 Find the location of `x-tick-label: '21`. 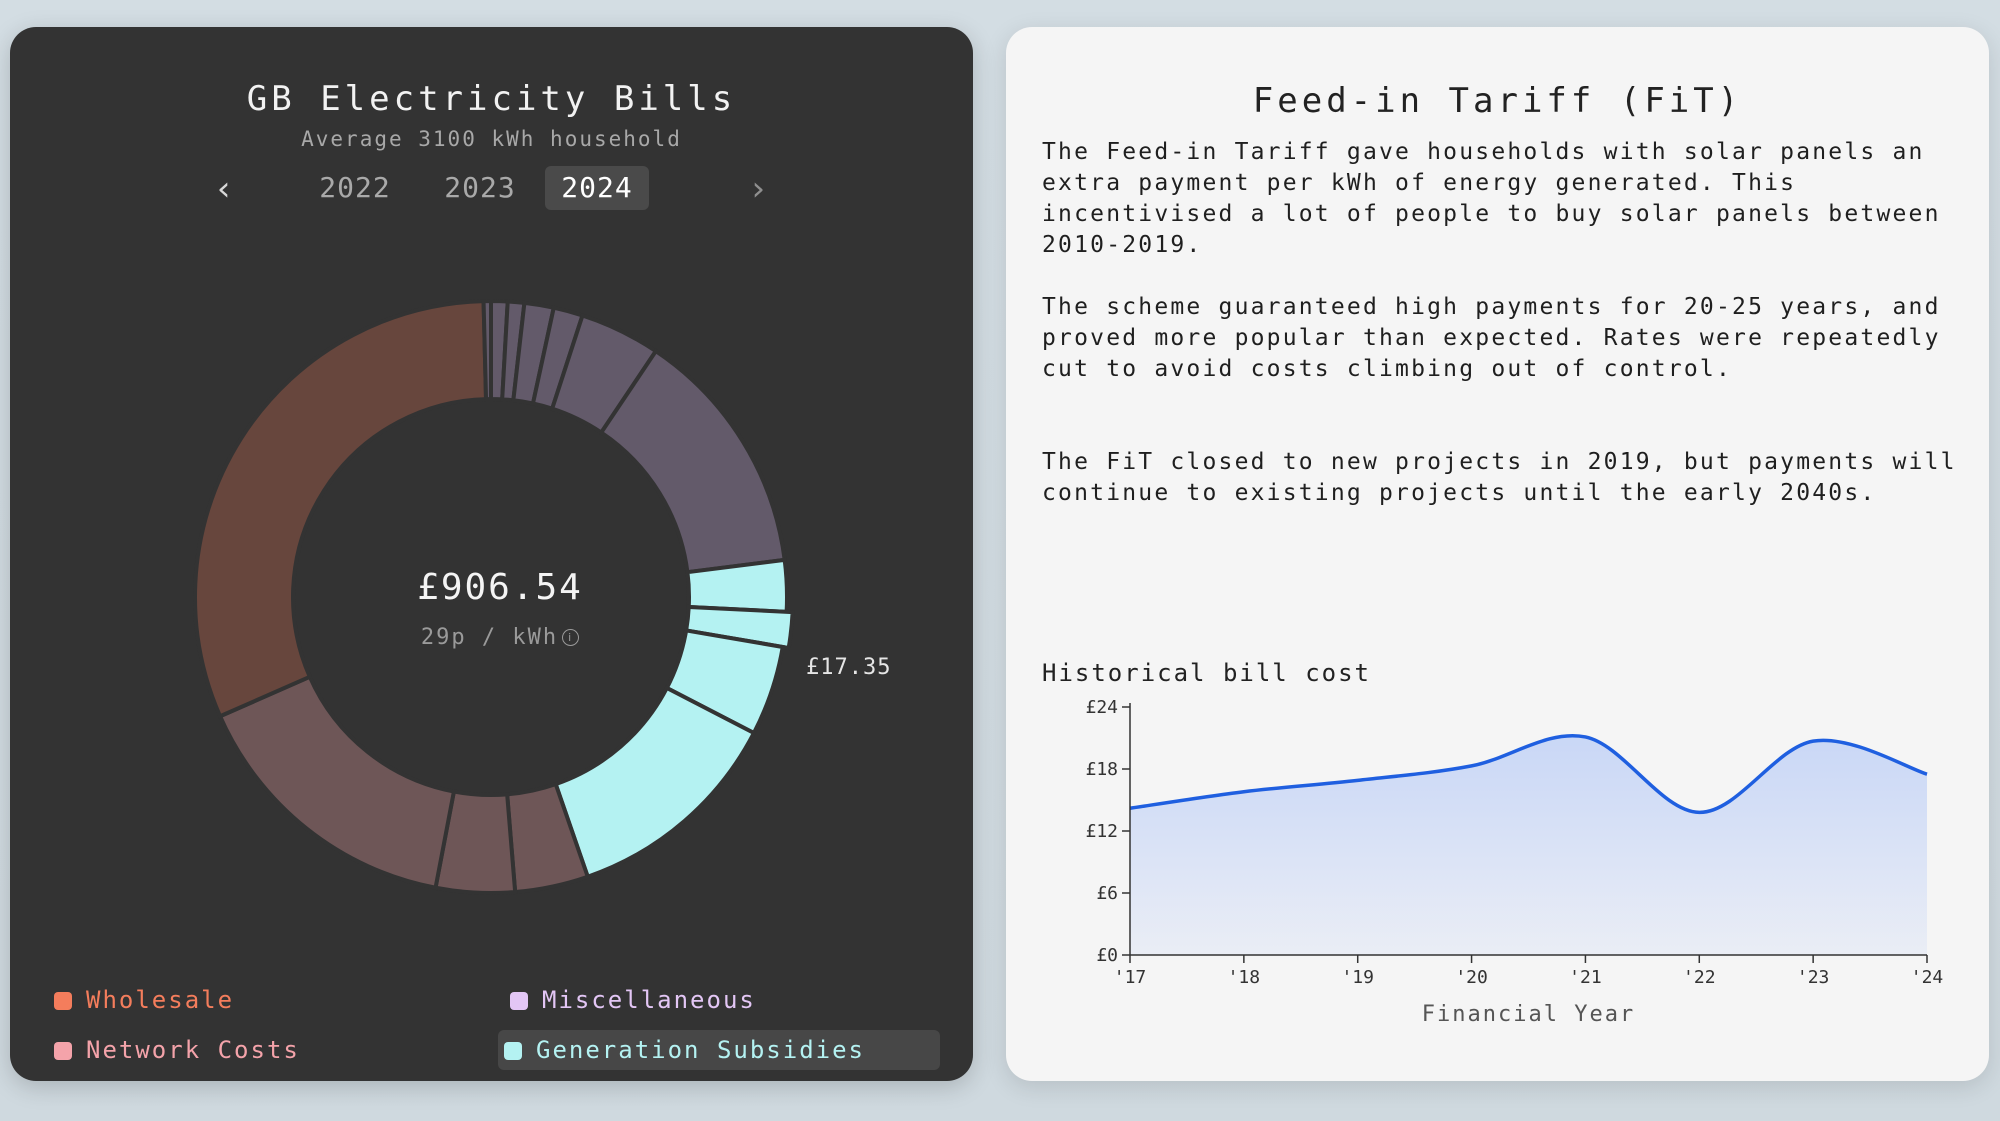

x-tick-label: '21 is located at coordinates (1585, 977).